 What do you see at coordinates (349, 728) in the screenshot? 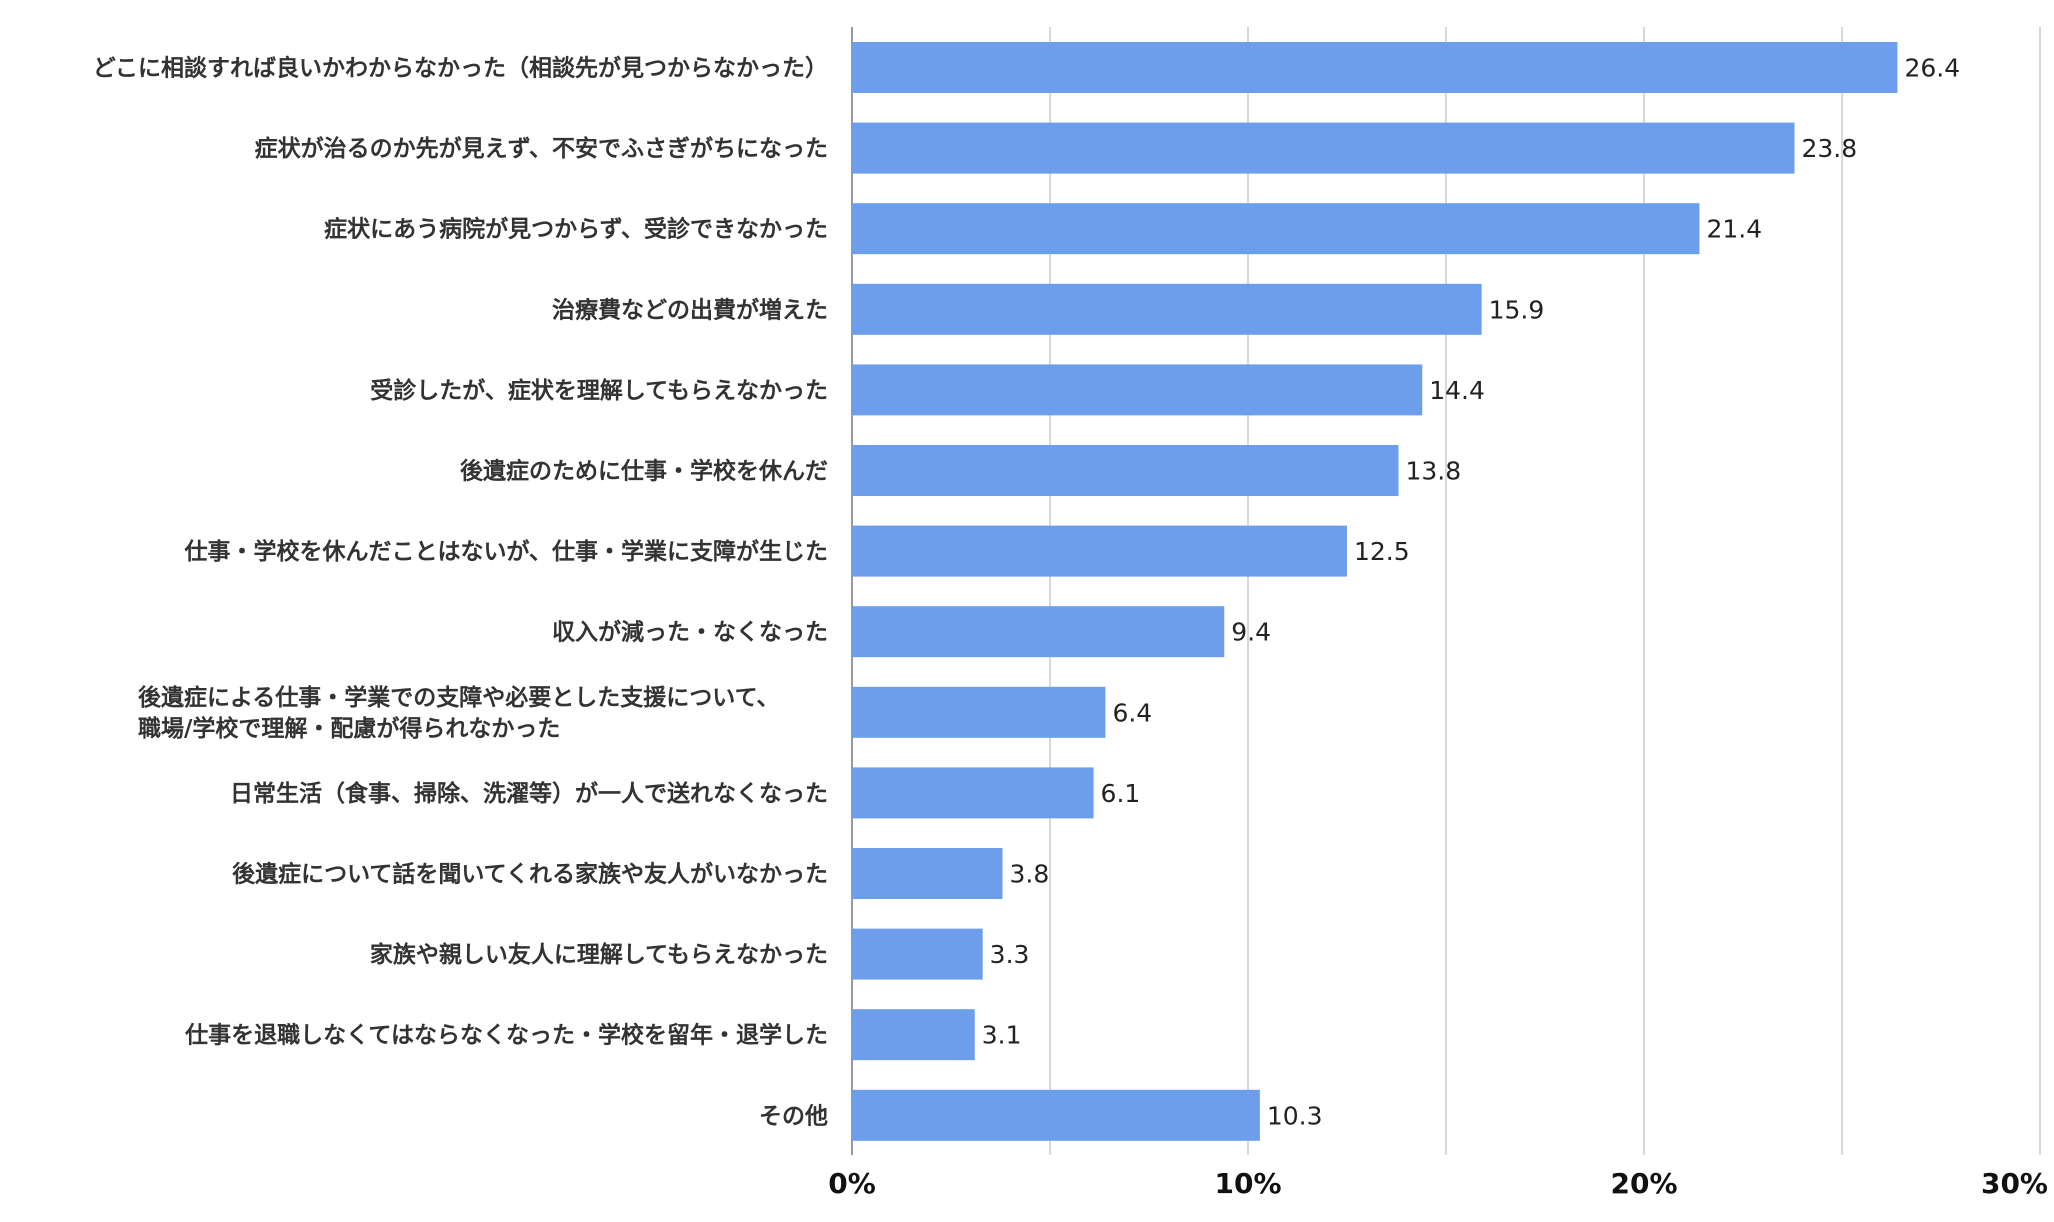
I see `category-label-line: 職場/学校で理解・配慮が得られなかった` at bounding box center [349, 728].